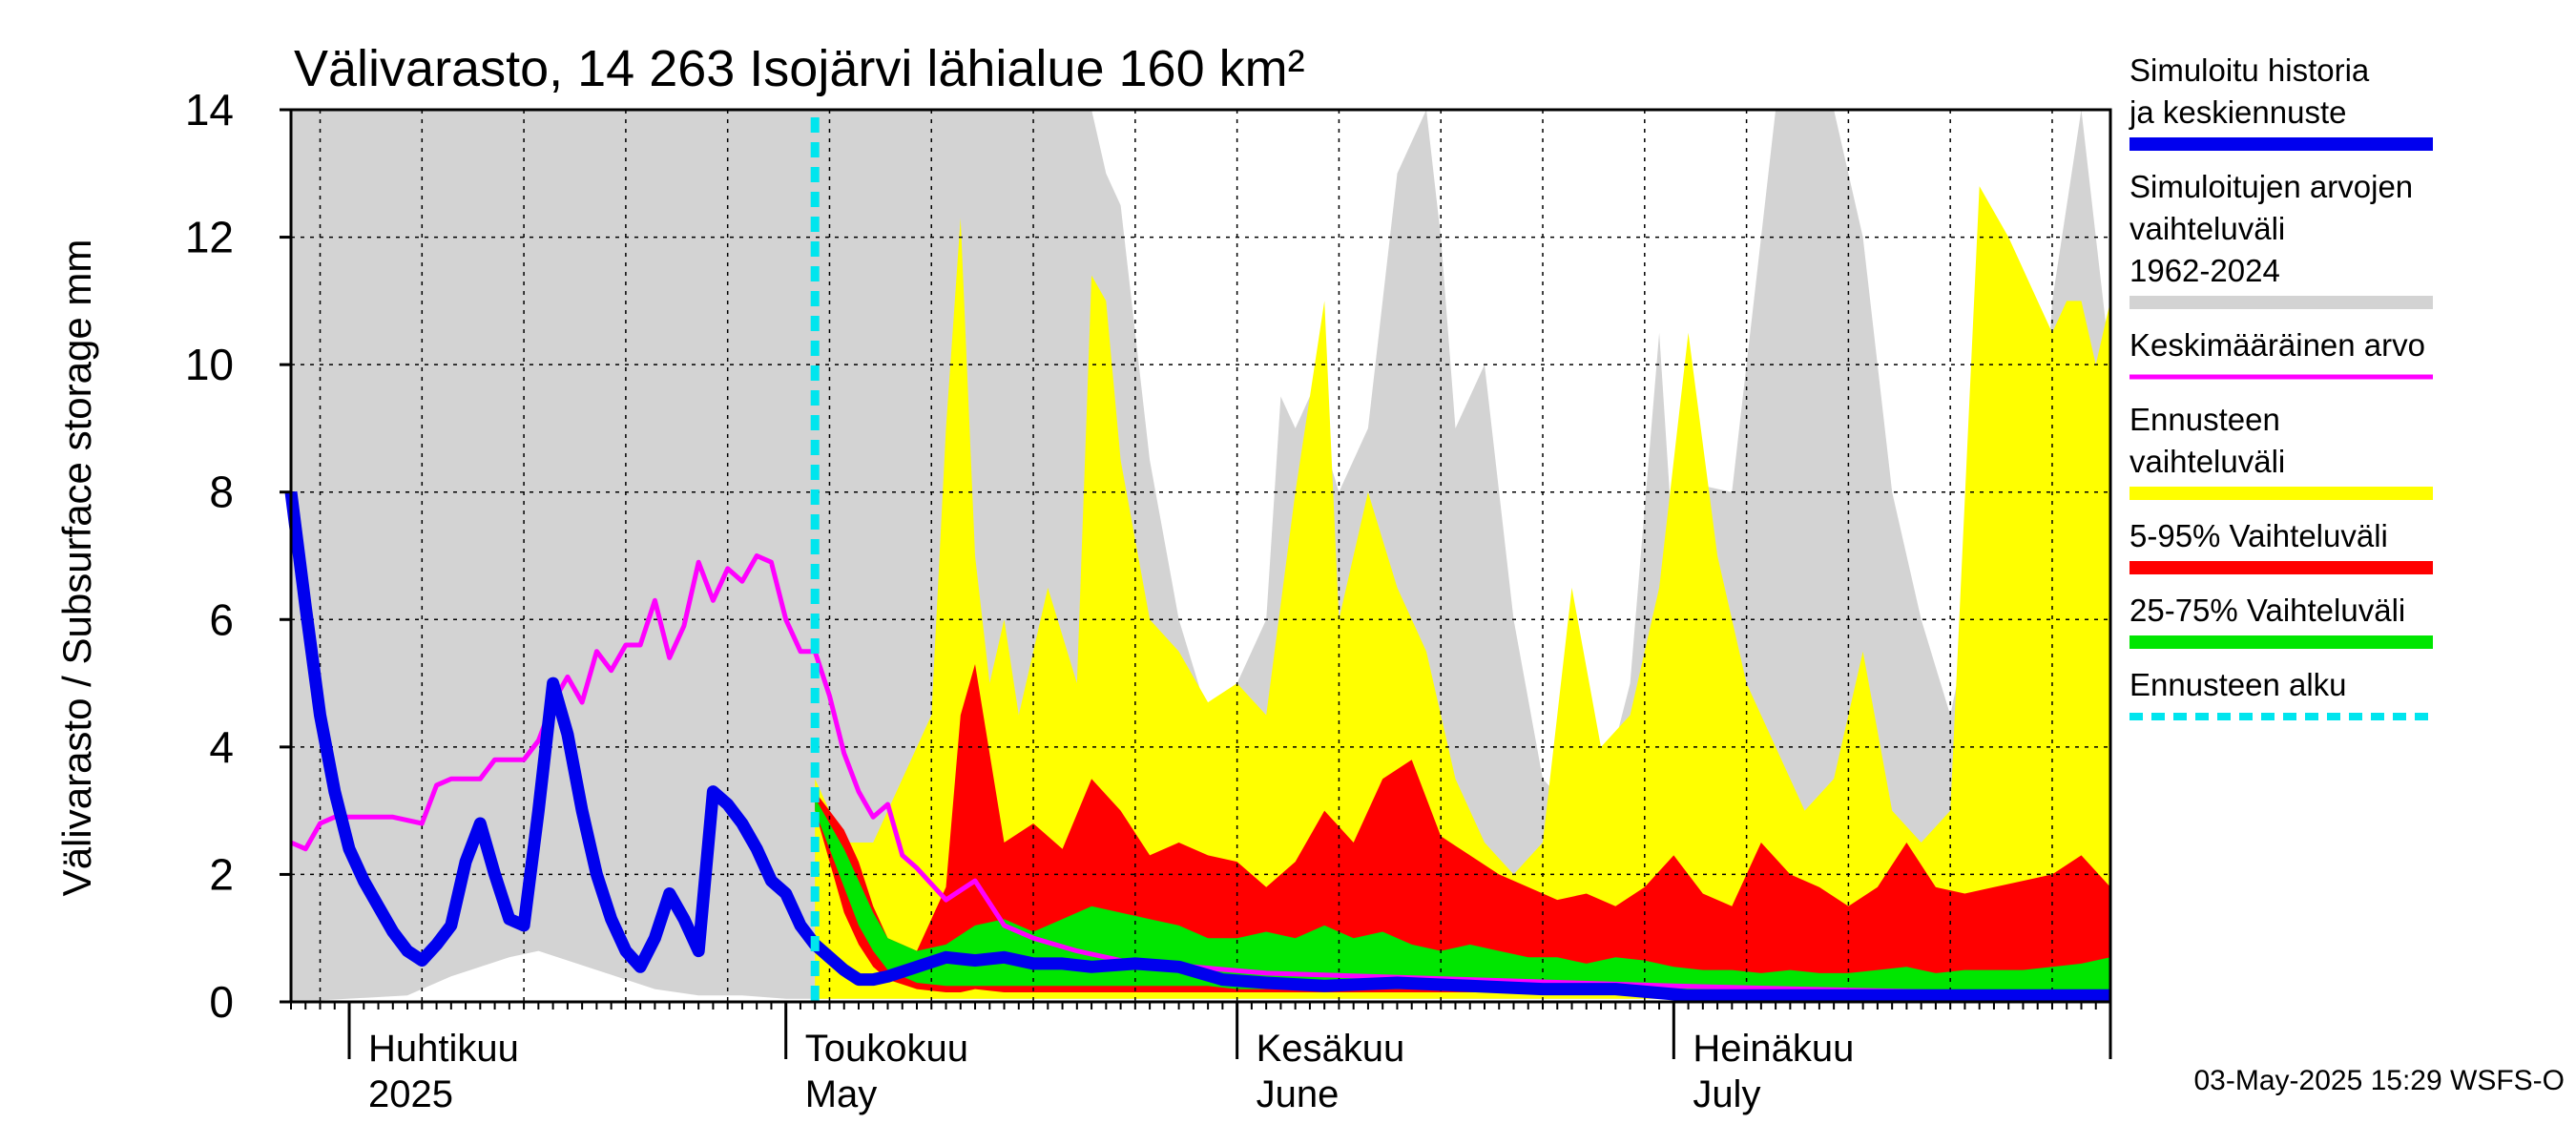 The height and width of the screenshot is (1145, 2576). What do you see at coordinates (1726, 1094) in the screenshot?
I see `month-sublabel-july: July` at bounding box center [1726, 1094].